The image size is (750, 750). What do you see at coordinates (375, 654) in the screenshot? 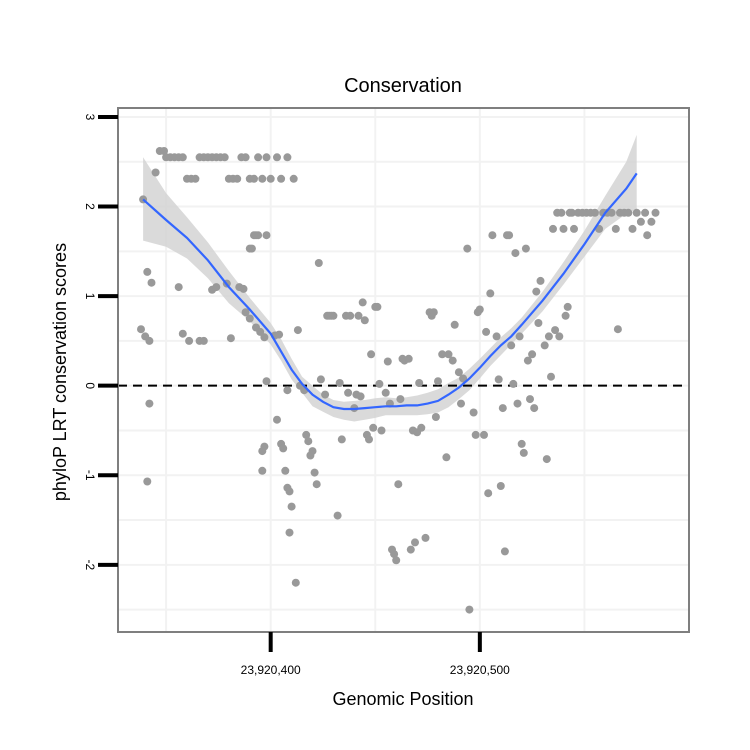
I see `x-axis: 23,920,400 23,920,500` at bounding box center [375, 654].